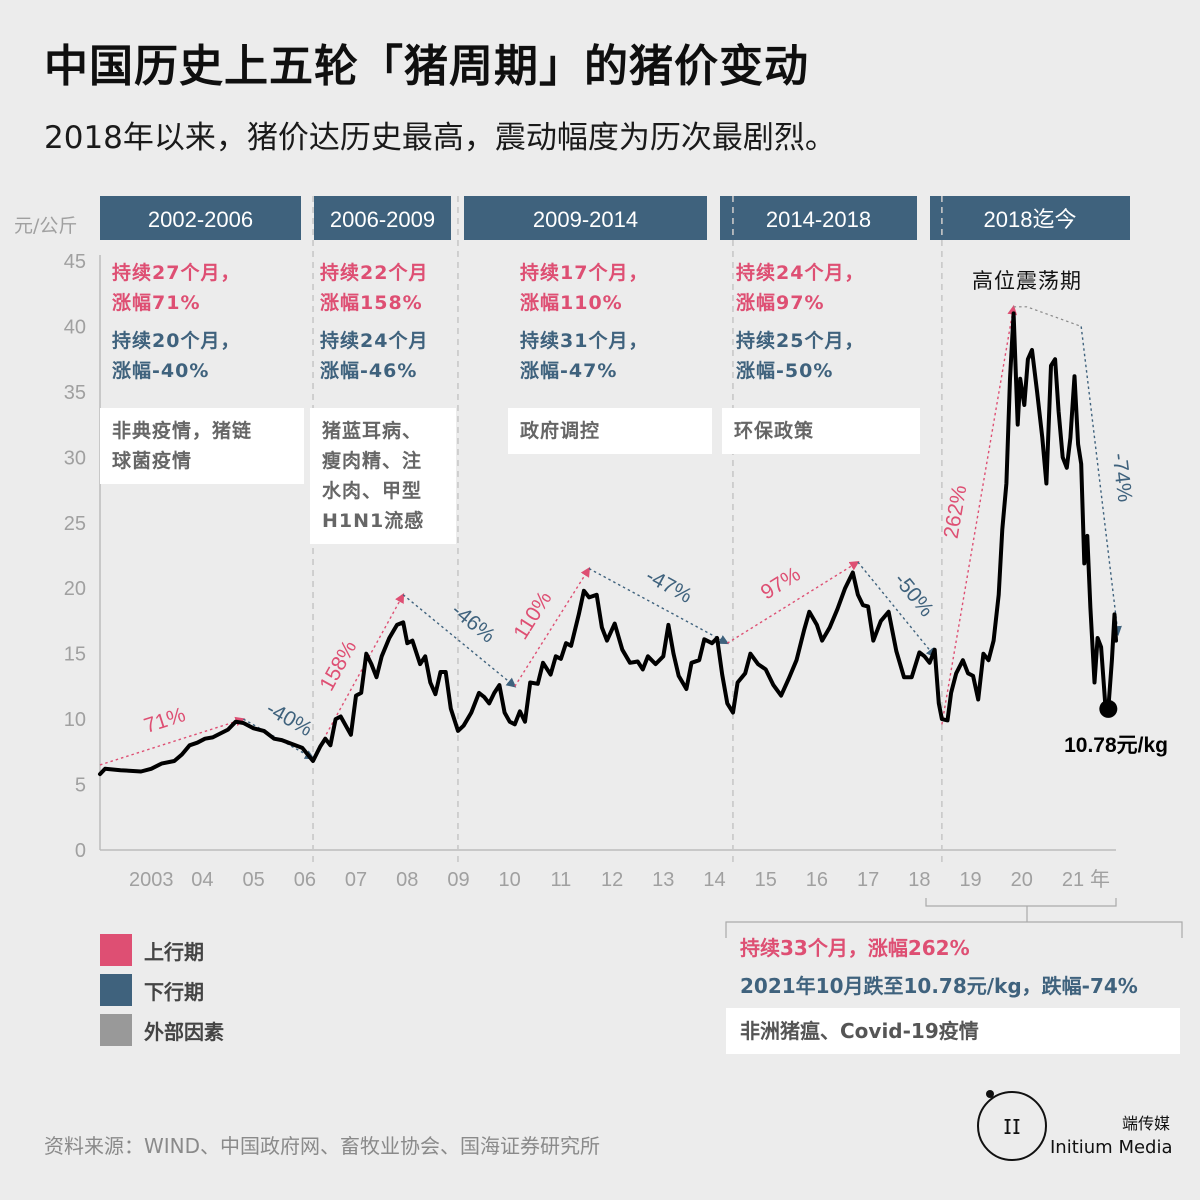 Image resolution: width=1200 pixels, height=1200 pixels. I want to click on legend-swatch-external, so click(116, 1030).